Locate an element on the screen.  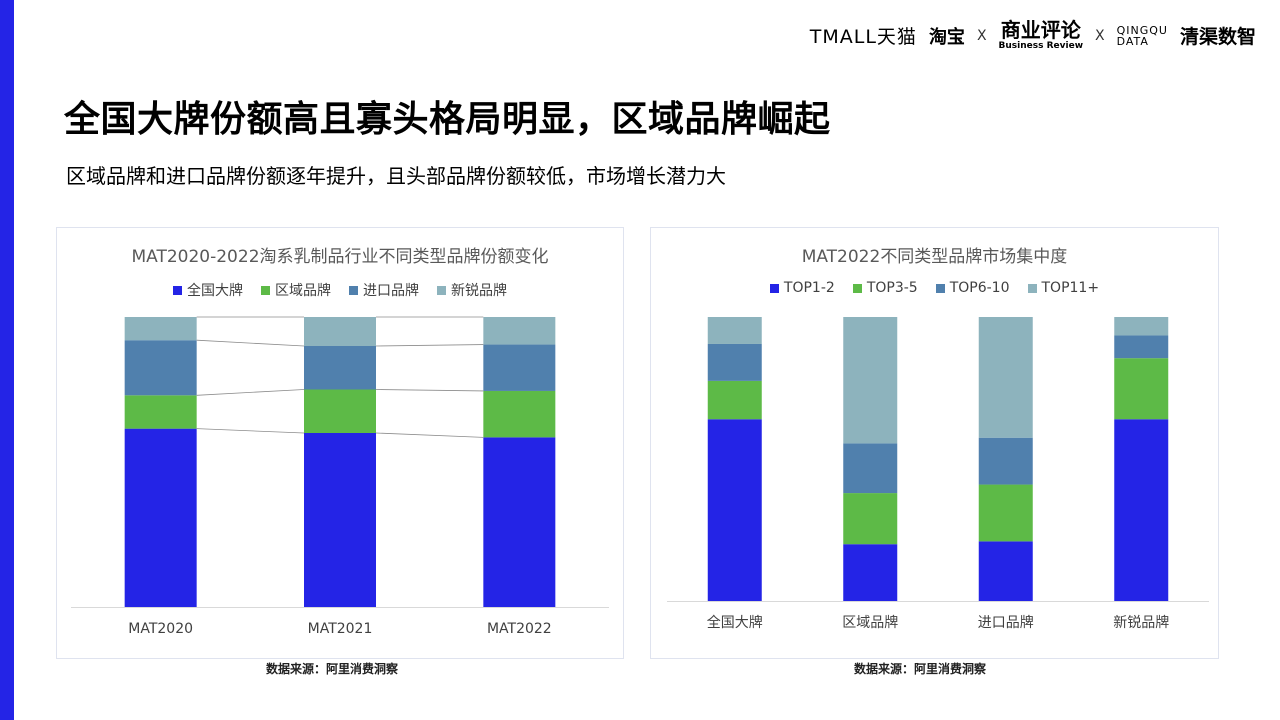
accent-bar is located at coordinates (7, 360).